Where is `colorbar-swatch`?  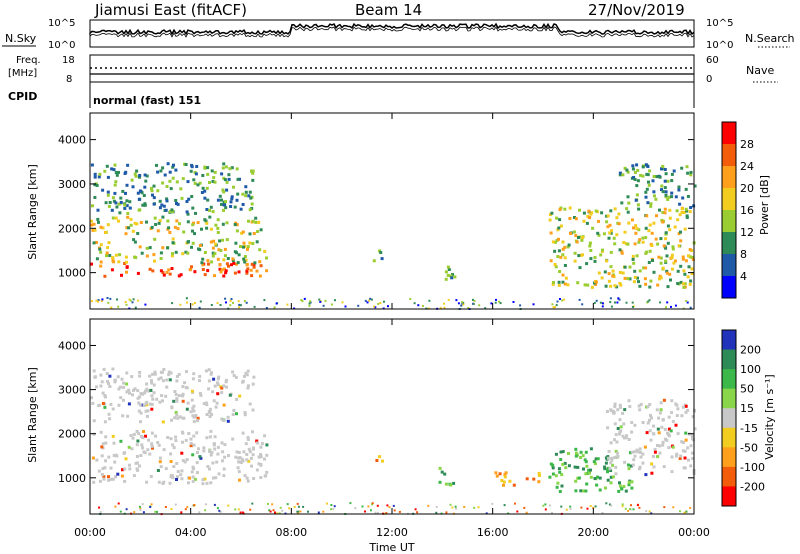
colorbar-swatch is located at coordinates (729, 265).